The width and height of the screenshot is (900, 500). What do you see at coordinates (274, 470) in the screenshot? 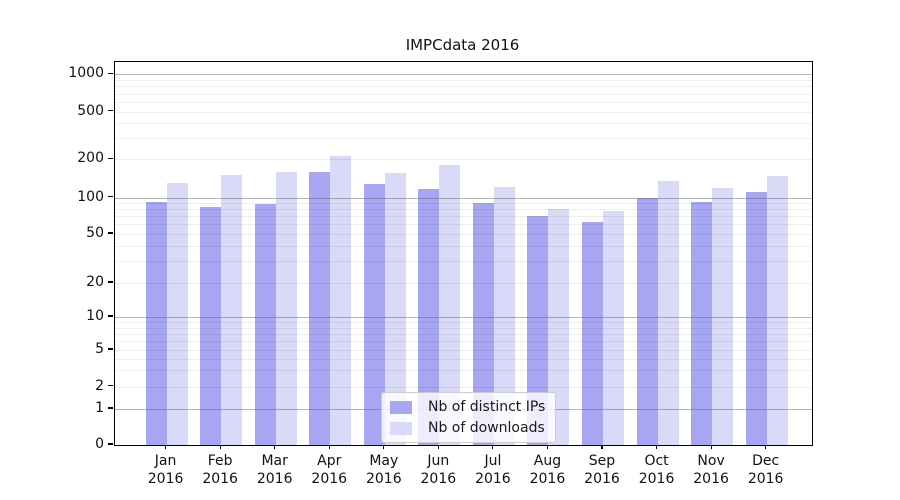
I see `x-tick-label: Mar 2016` at bounding box center [274, 470].